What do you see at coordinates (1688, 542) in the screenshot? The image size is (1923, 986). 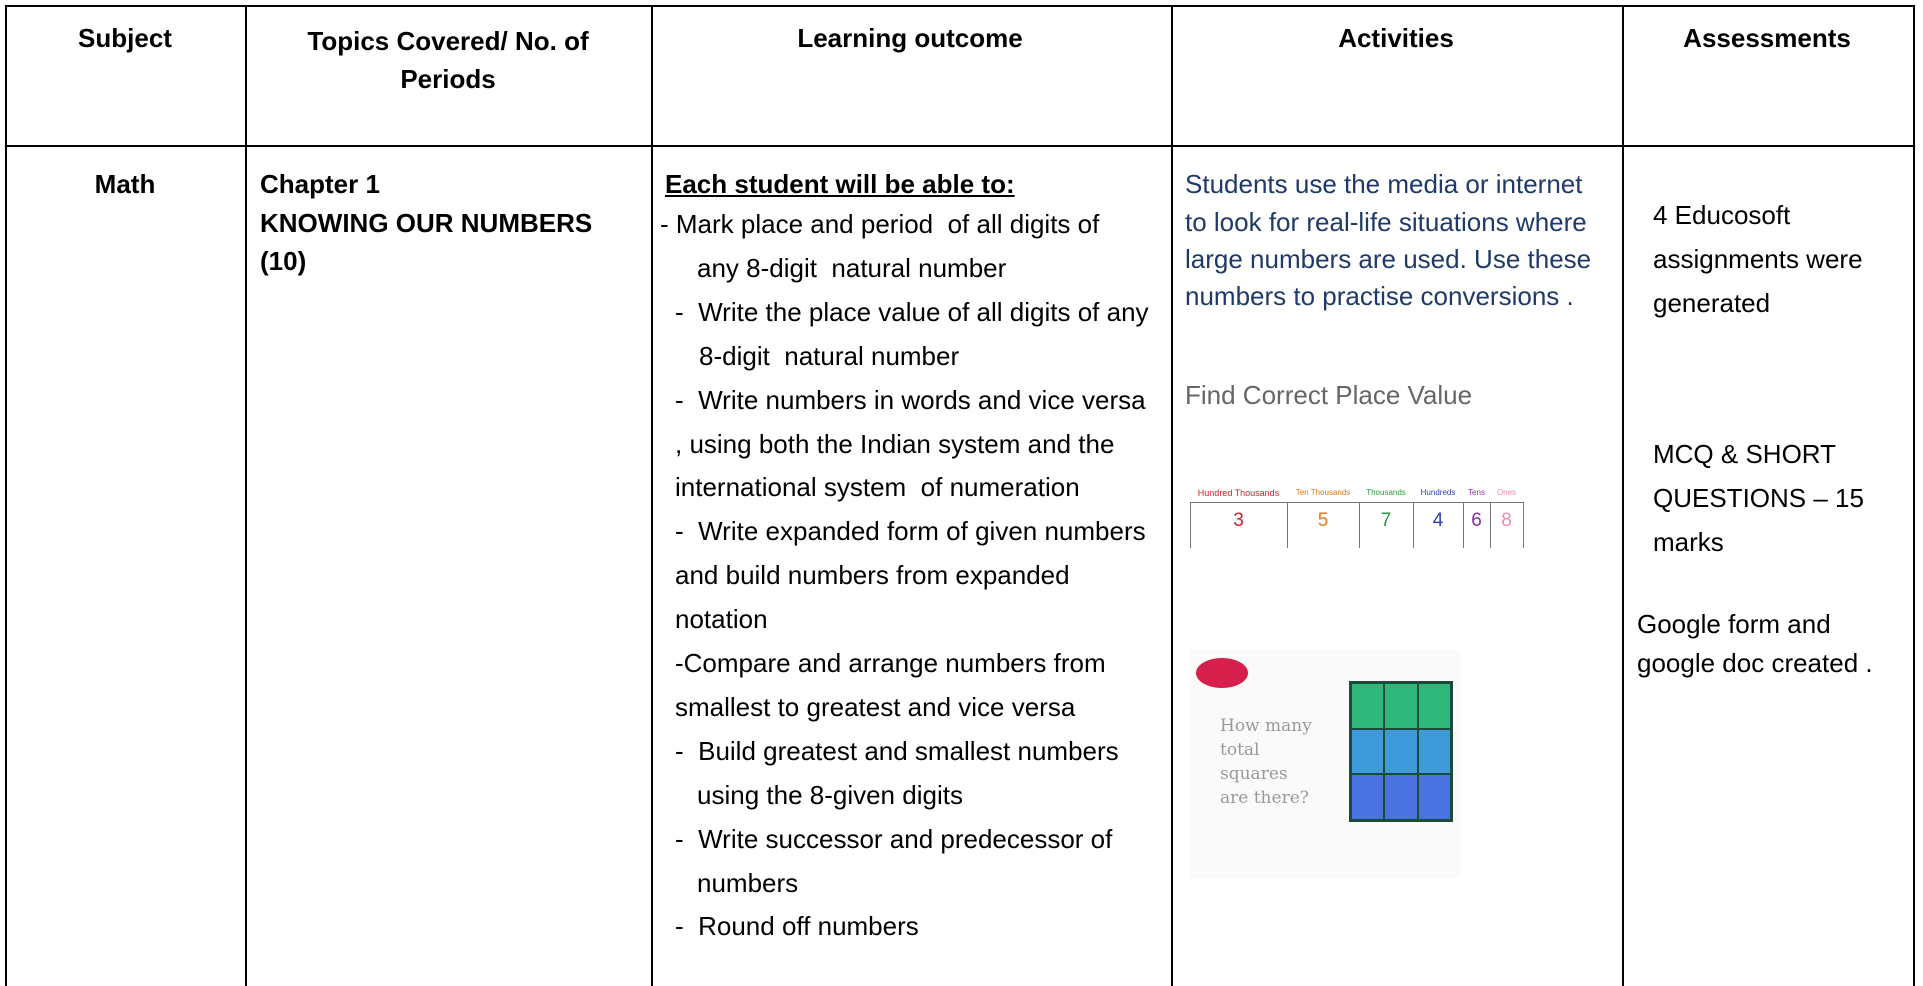 I see `assessment-line: marks` at bounding box center [1688, 542].